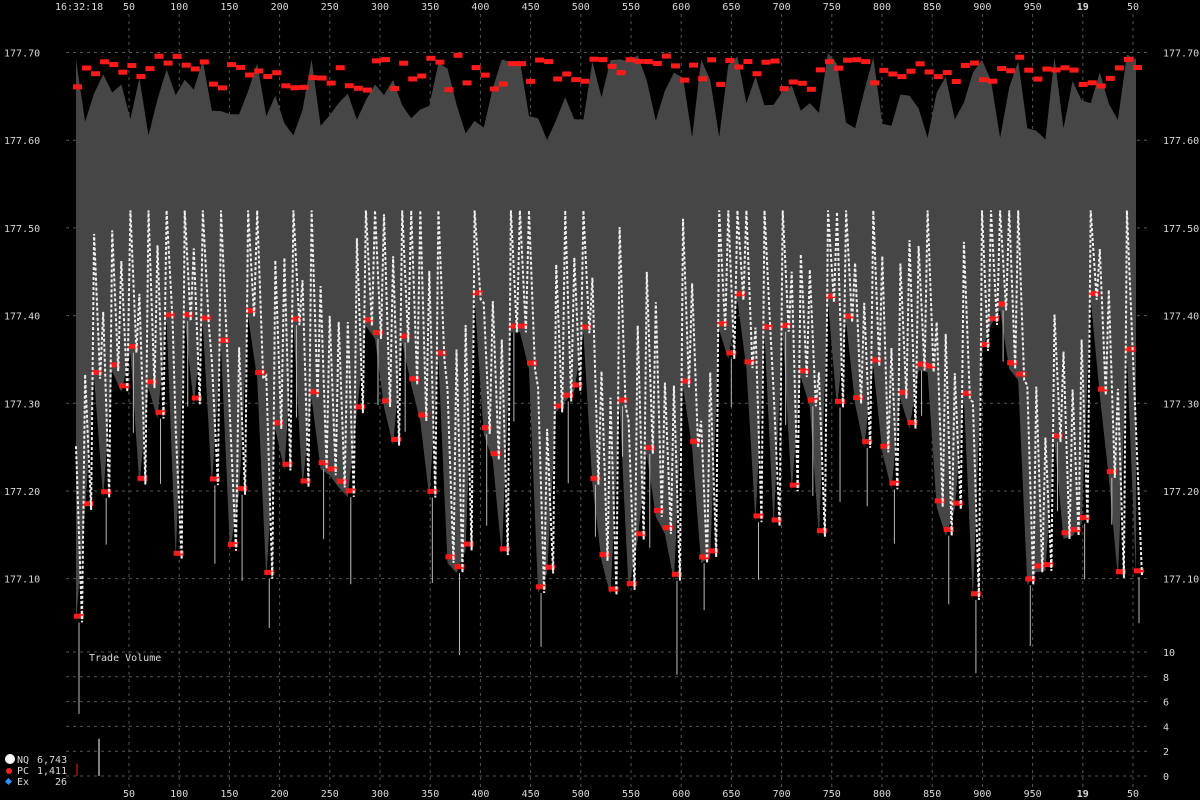 The image size is (1200, 800). Describe the element at coordinates (22, 54) in the screenshot. I see `price-tick-label-left: 177.70` at that location.